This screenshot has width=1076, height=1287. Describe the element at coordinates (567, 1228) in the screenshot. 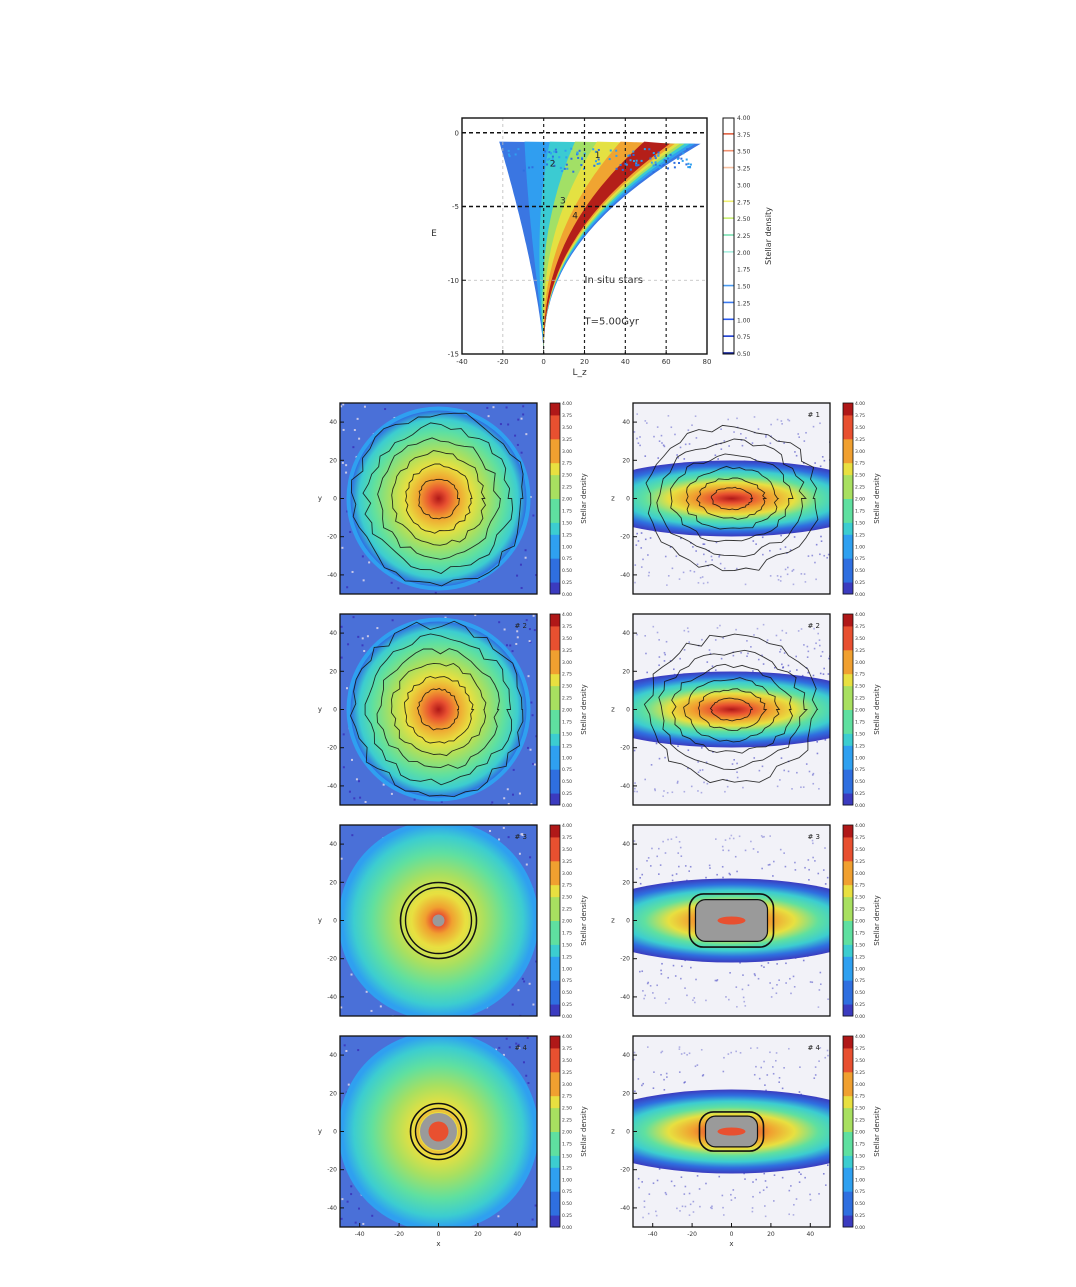

I see `colorbar-tick-label: 0.00` at that location.